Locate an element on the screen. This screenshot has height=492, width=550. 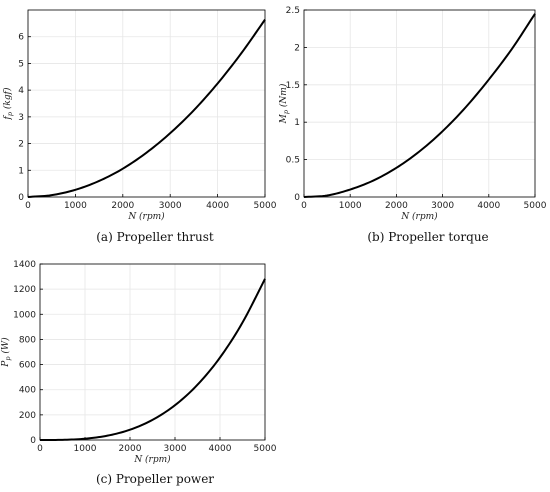
y-axis-label: fp (kgf) is located at coordinates (8, 103).